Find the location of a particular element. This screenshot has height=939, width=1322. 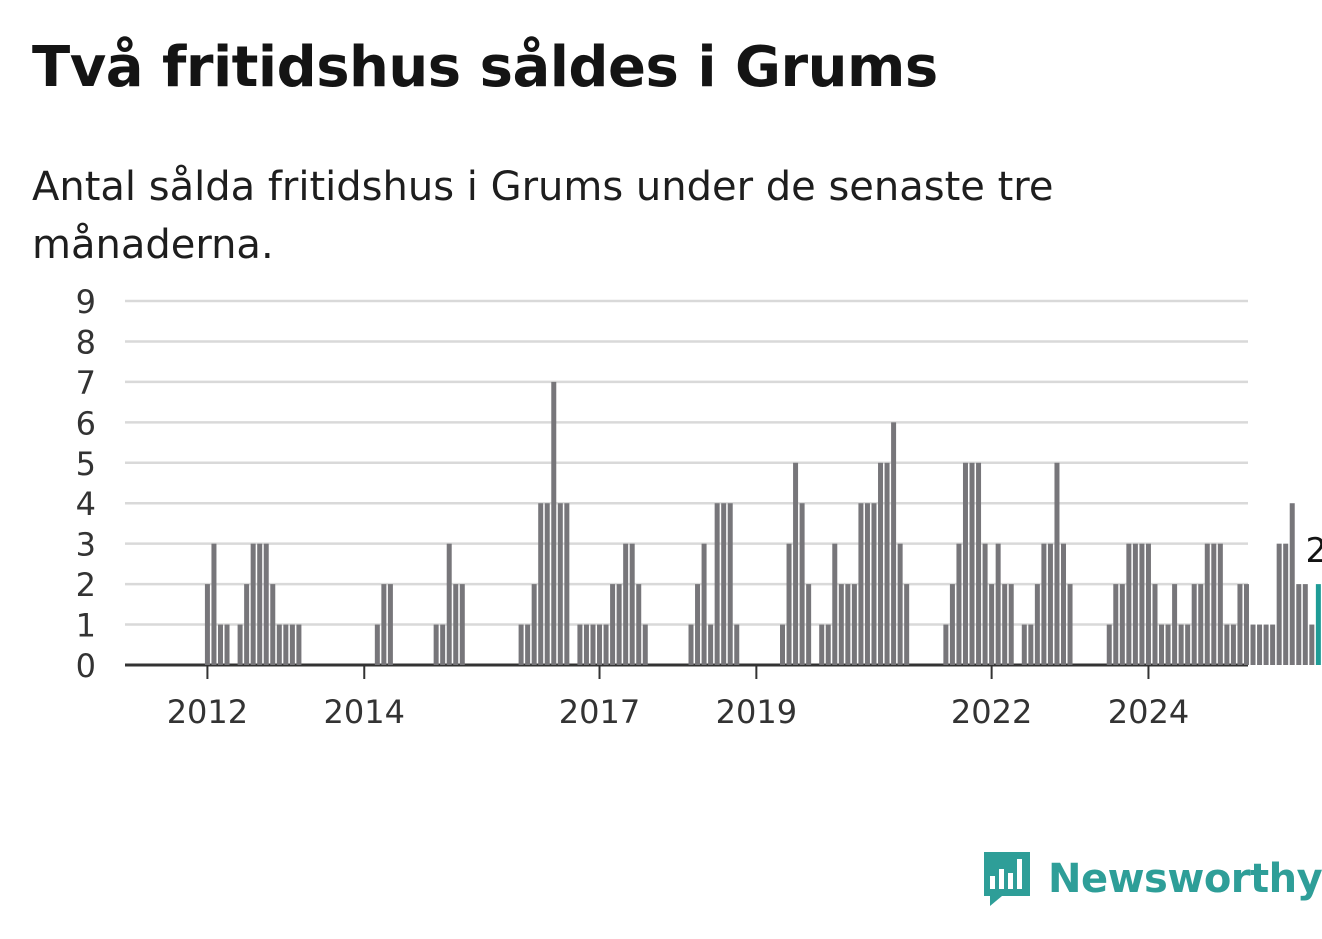

y-tick-label: 0 is located at coordinates (86, 666).